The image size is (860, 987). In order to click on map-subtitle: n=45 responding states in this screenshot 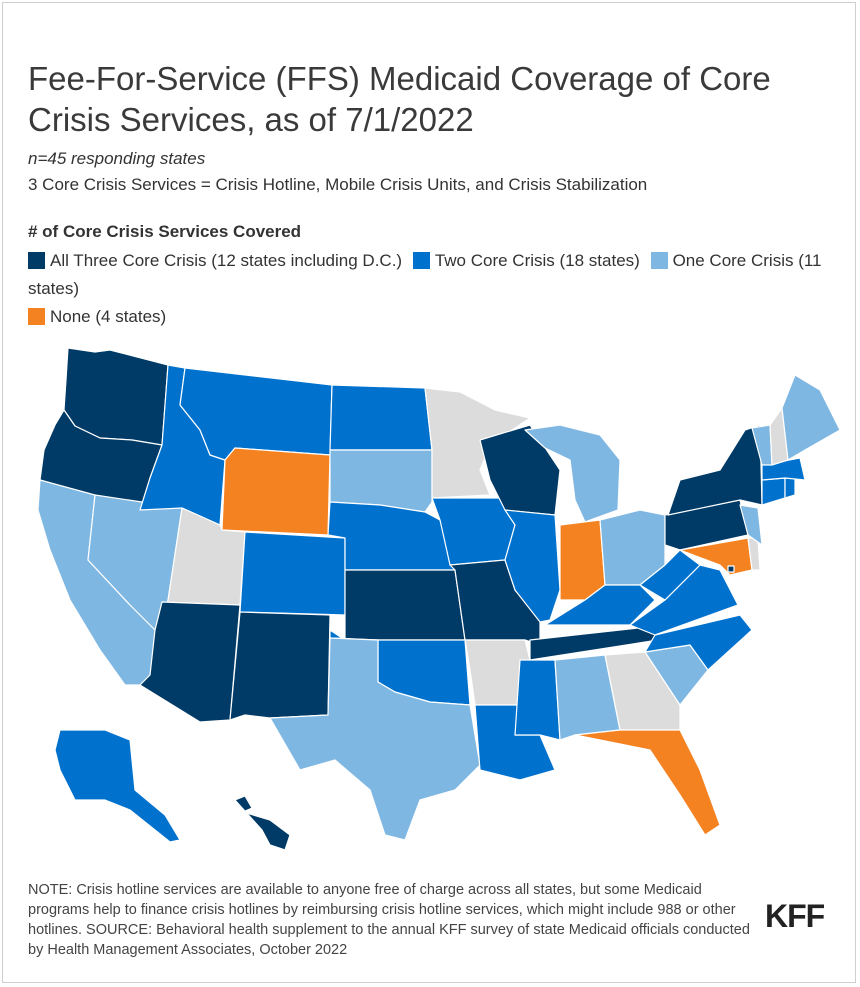, I will do `click(117, 158)`.